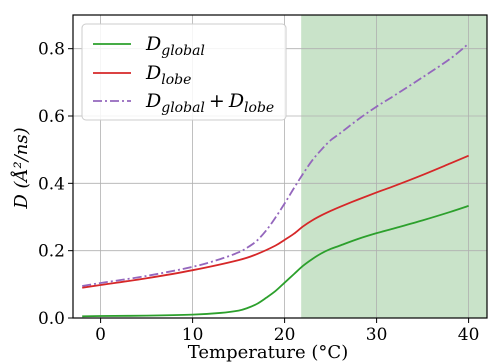  Describe the element at coordinates (21, 168) in the screenshot. I see `y-axis-label: D (Å²/ns)` at that location.